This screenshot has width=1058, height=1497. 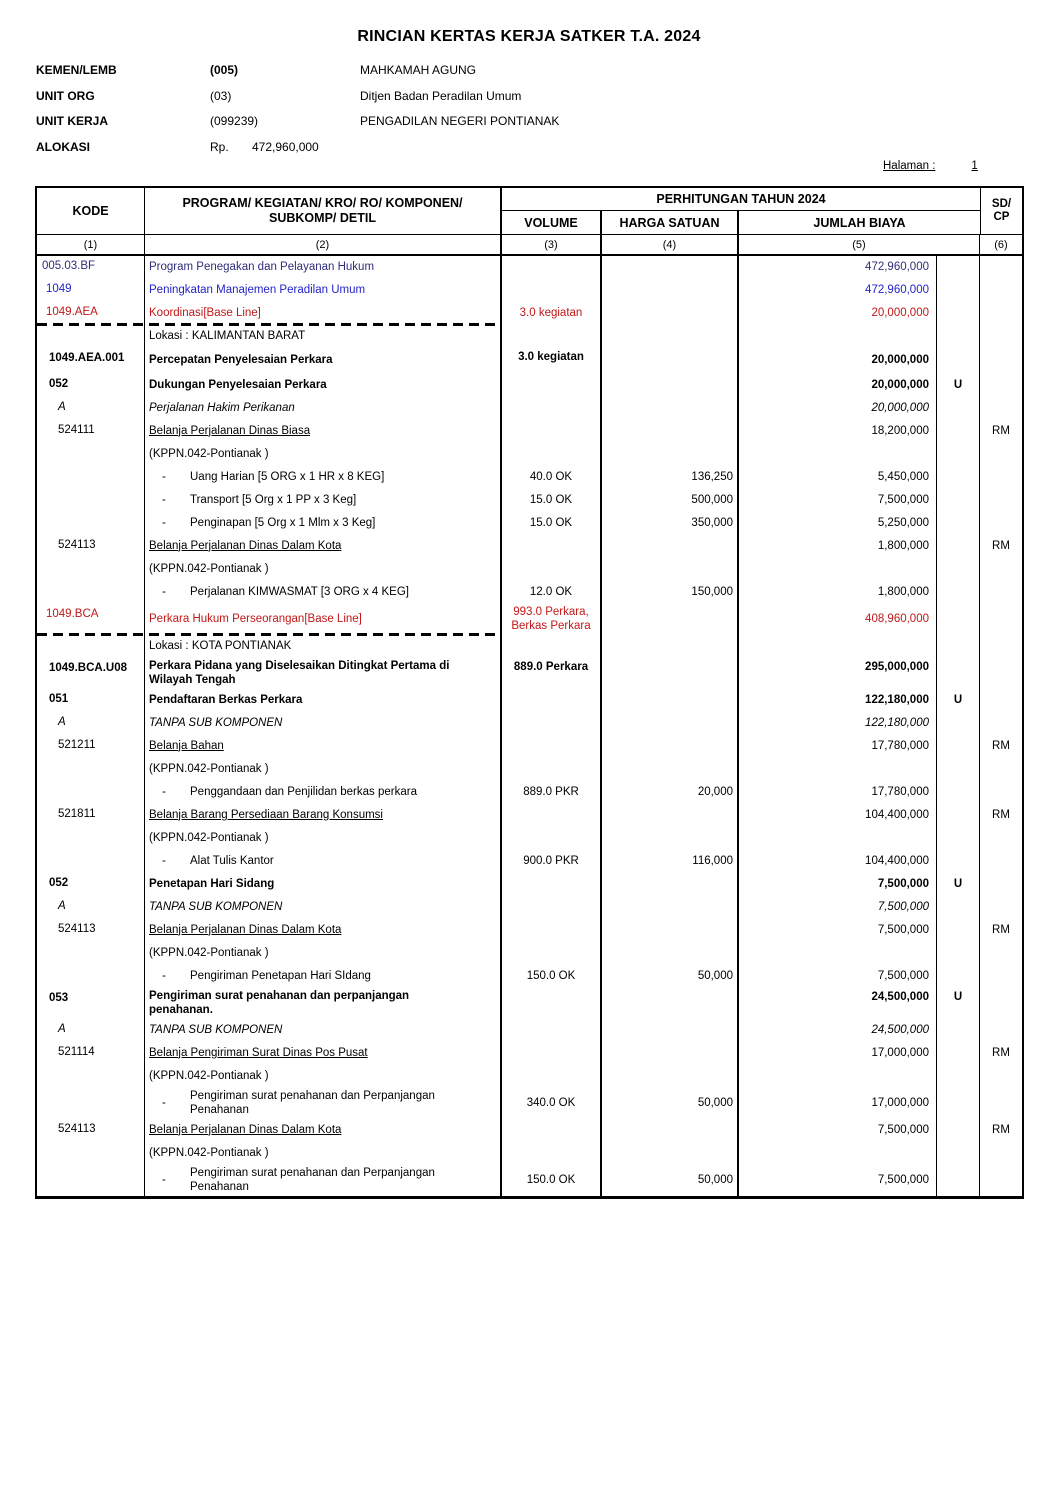 What do you see at coordinates (91, 1003) in the screenshot?
I see `cell-kode: 053` at bounding box center [91, 1003].